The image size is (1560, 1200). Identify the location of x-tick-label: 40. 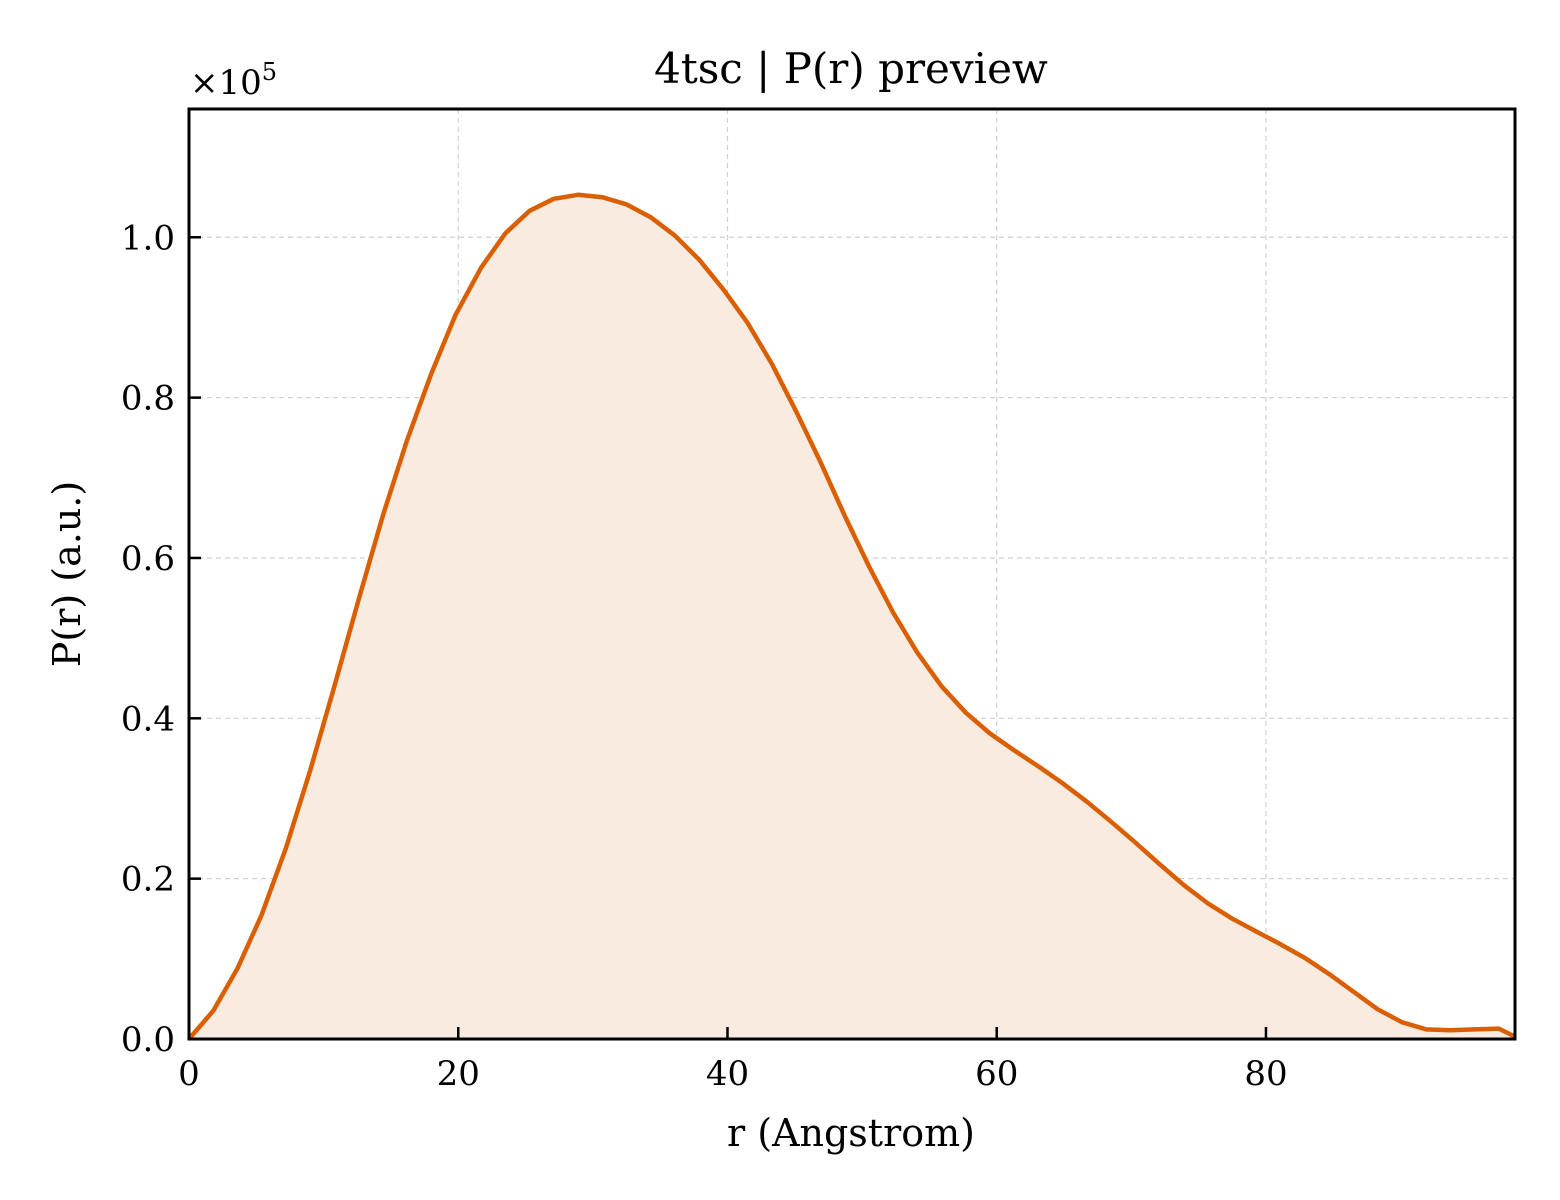
(727, 1074).